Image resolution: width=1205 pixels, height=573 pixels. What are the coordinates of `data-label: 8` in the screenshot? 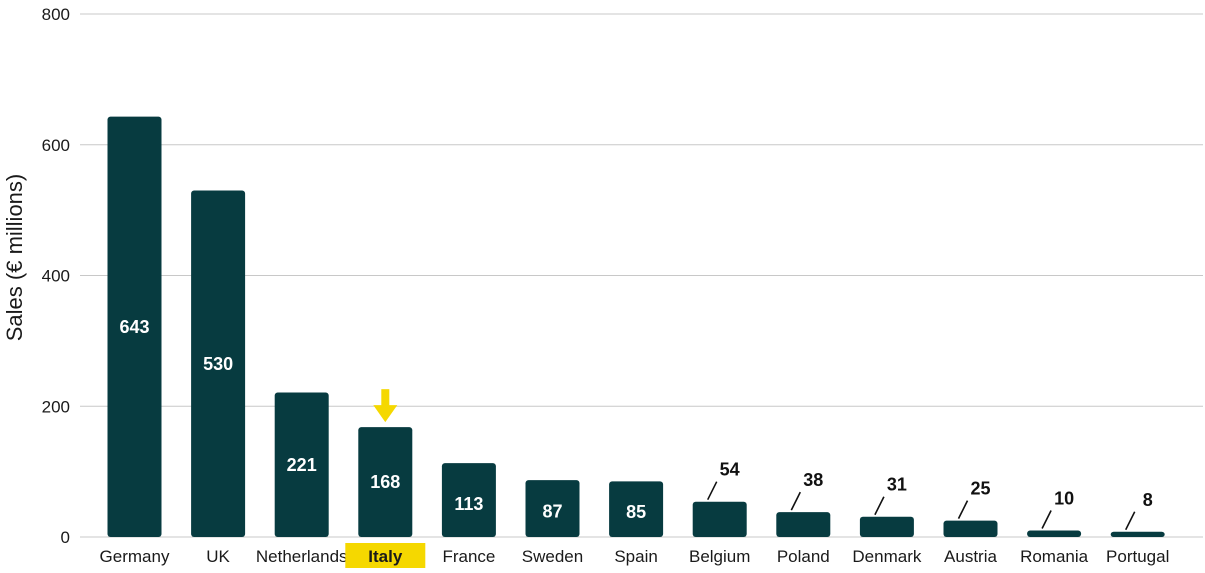 It's located at (1148, 500).